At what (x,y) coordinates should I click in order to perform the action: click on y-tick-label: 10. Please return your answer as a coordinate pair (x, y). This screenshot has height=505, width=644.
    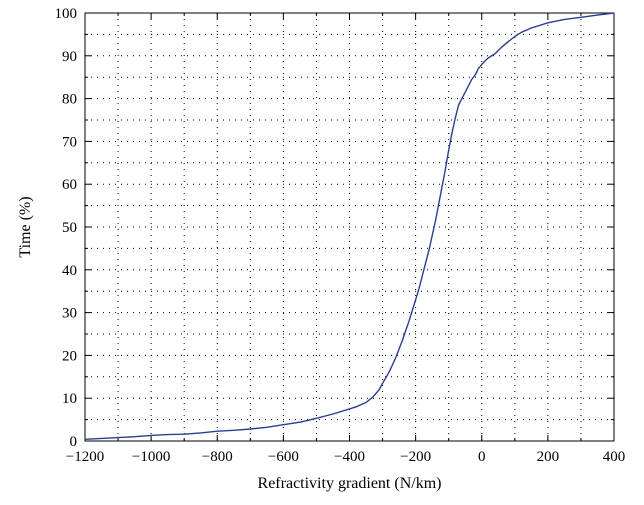
    Looking at the image, I should click on (69, 399).